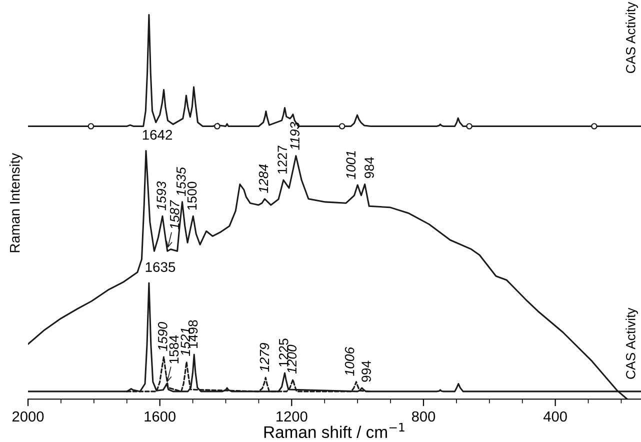  Describe the element at coordinates (163, 336) in the screenshot. I see `annotation: 1590` at that location.